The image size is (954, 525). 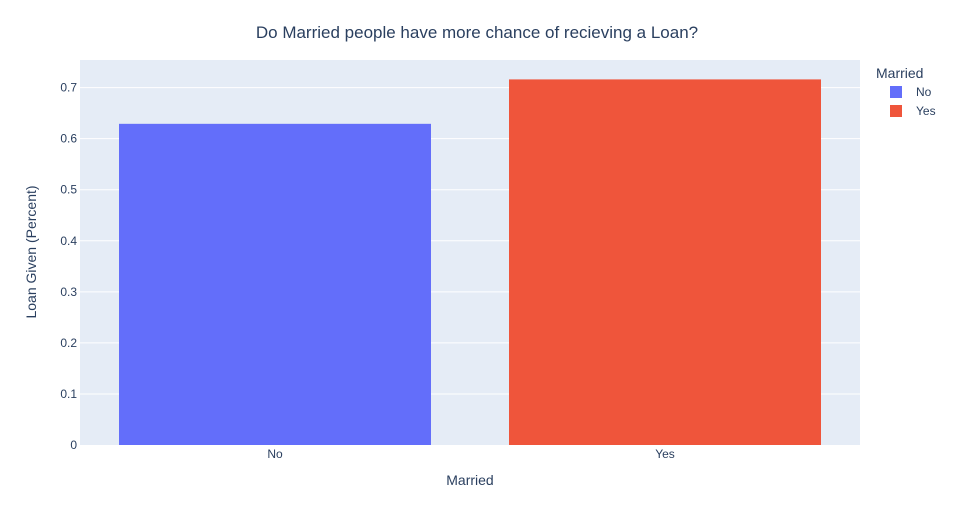 I want to click on y-axis-ticks: 0 0.1 0.2 0.3 0.4 0.5 0.6 0.7, so click(x=68, y=266).